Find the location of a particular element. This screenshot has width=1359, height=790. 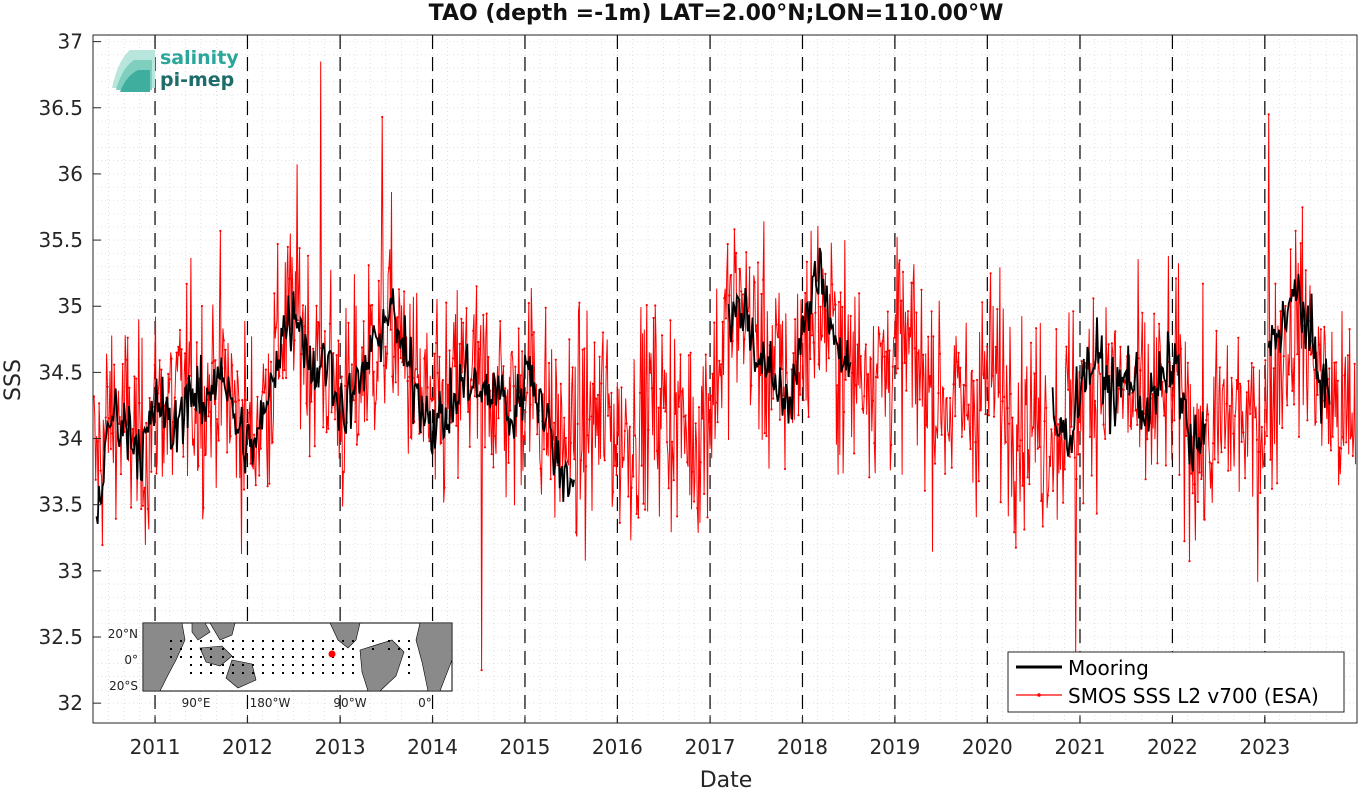

mooring-line is located at coordinates (1299, 348).